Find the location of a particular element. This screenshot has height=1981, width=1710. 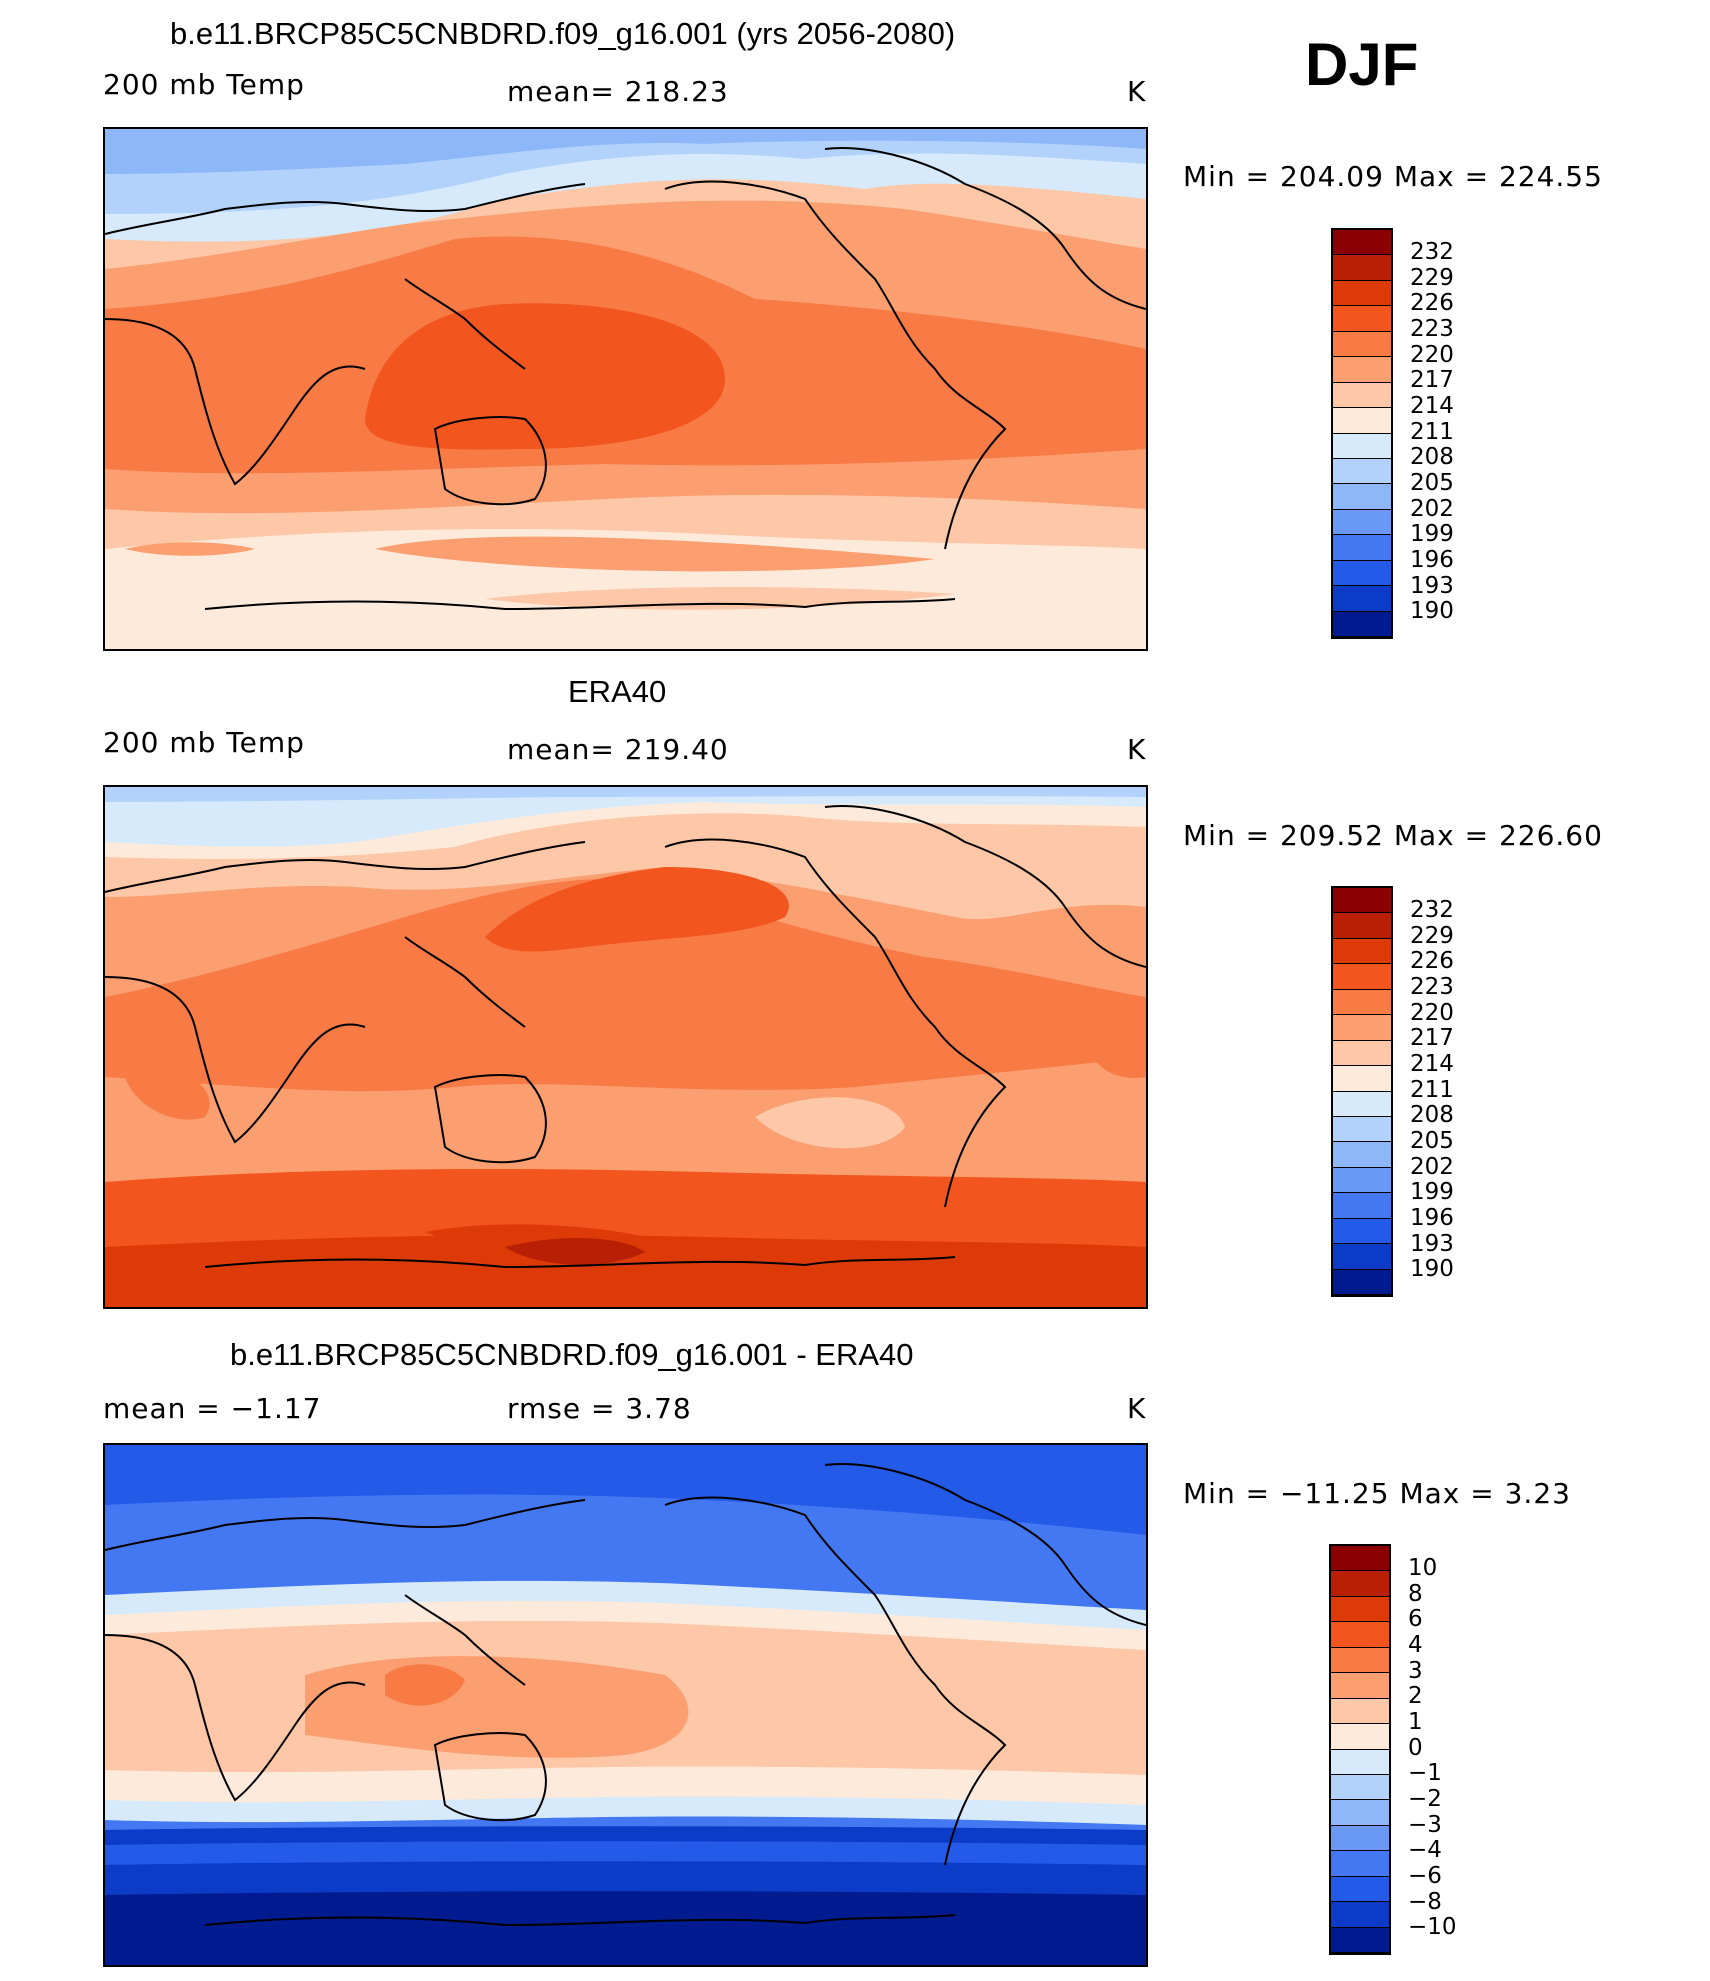

panel1-tick: 199 is located at coordinates (1432, 534).